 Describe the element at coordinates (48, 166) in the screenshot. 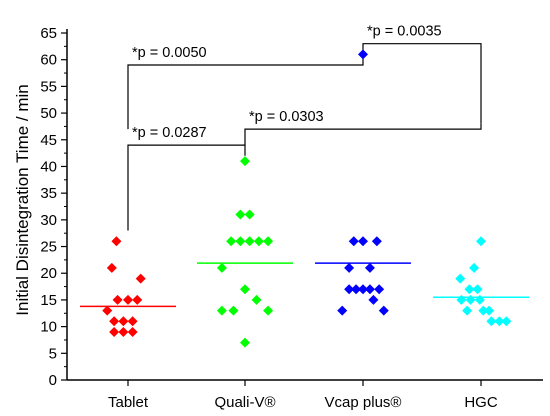

I see `y-tick-label: 40` at that location.